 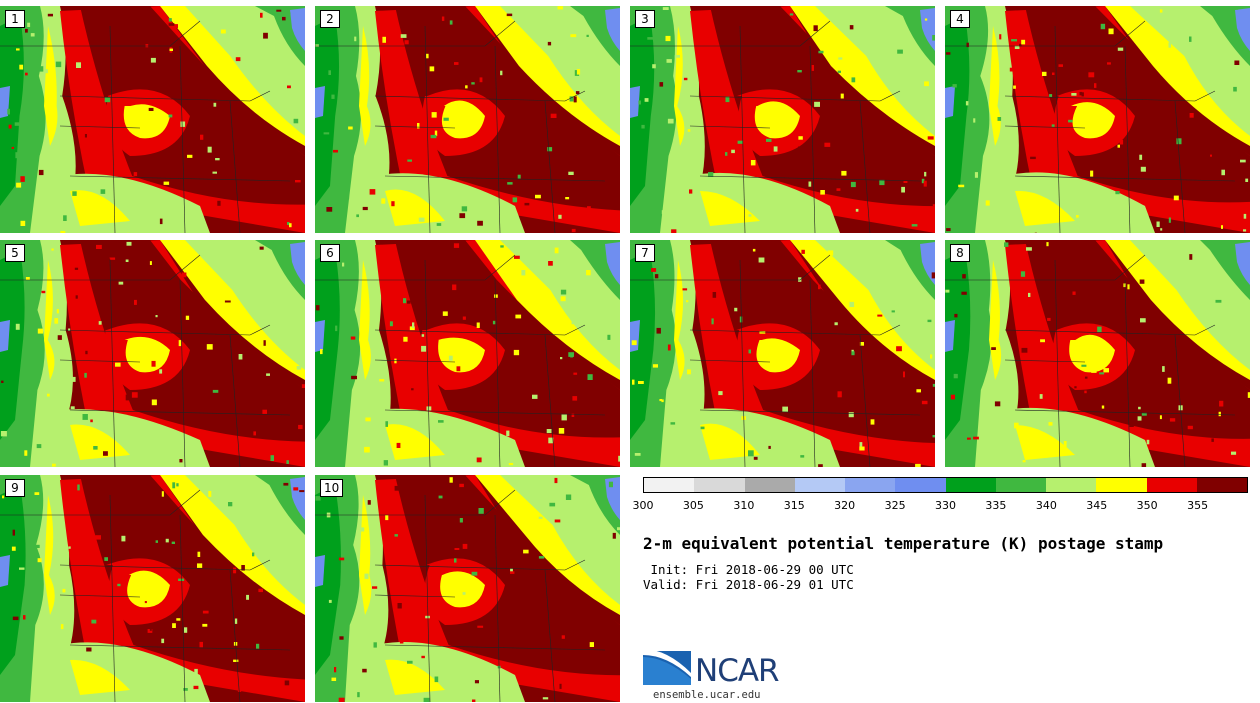 I want to click on legend-color-bar, so click(x=945, y=485).